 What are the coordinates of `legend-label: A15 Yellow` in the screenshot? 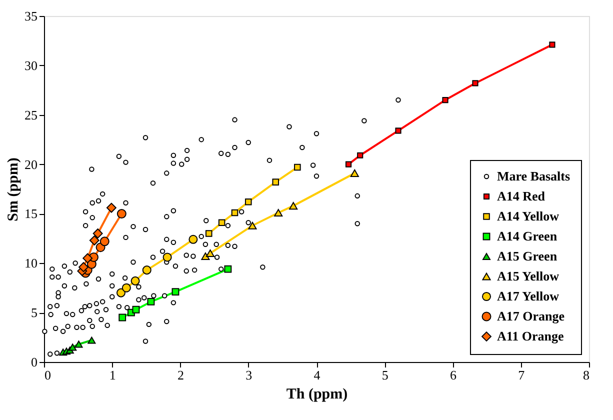 It's located at (528, 276).